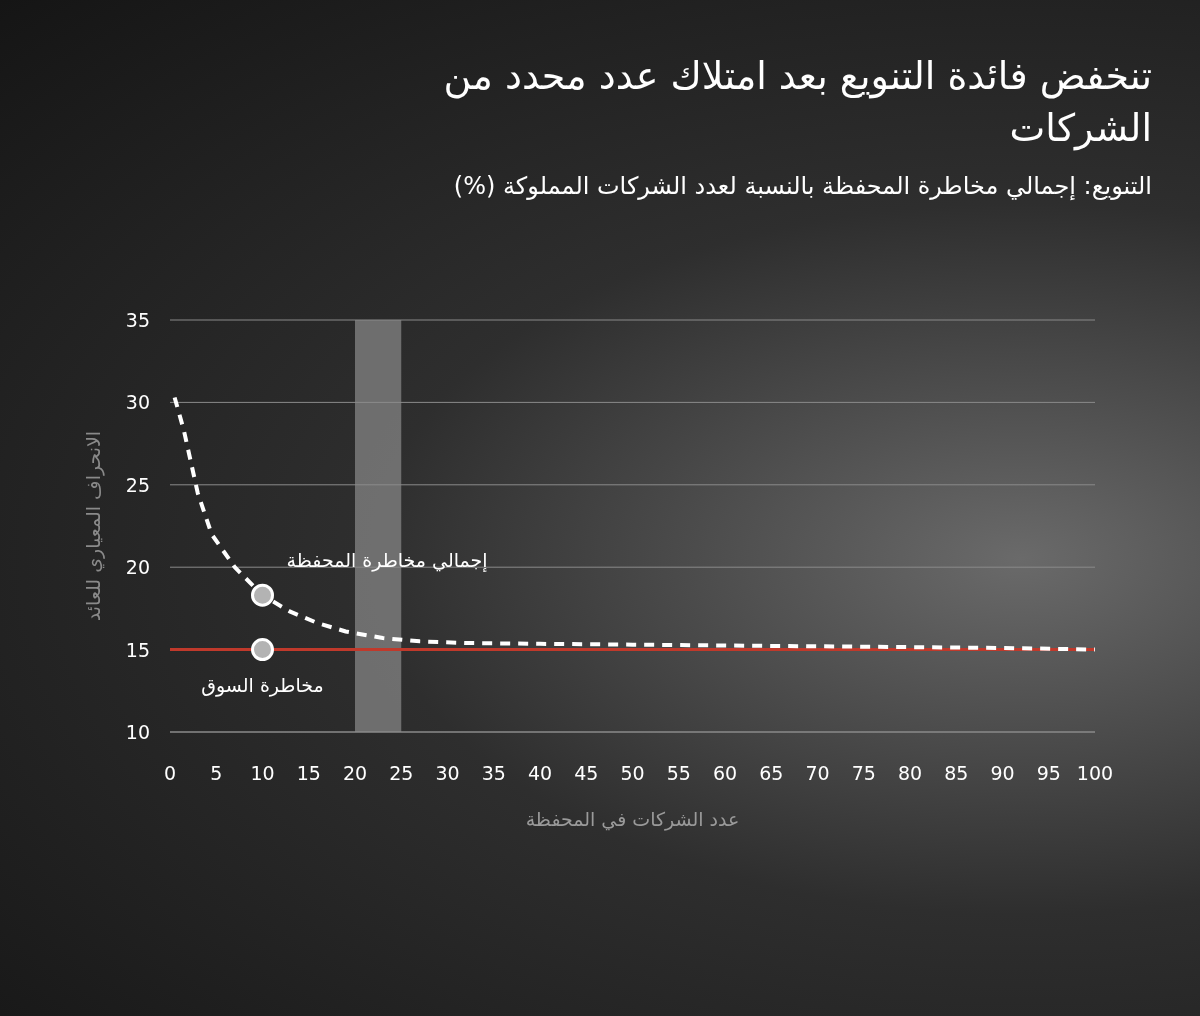  What do you see at coordinates (447, 773) in the screenshot?
I see `x-tick-label: 30` at bounding box center [447, 773].